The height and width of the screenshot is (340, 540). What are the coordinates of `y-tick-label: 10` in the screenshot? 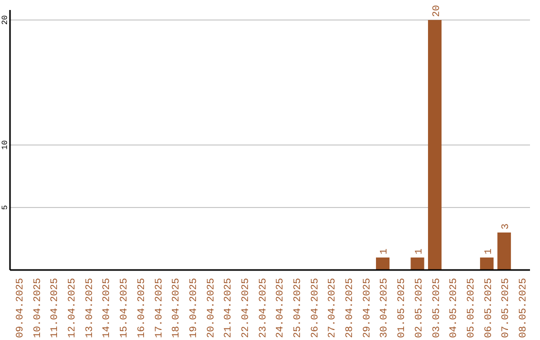 It's located at (5, 145).